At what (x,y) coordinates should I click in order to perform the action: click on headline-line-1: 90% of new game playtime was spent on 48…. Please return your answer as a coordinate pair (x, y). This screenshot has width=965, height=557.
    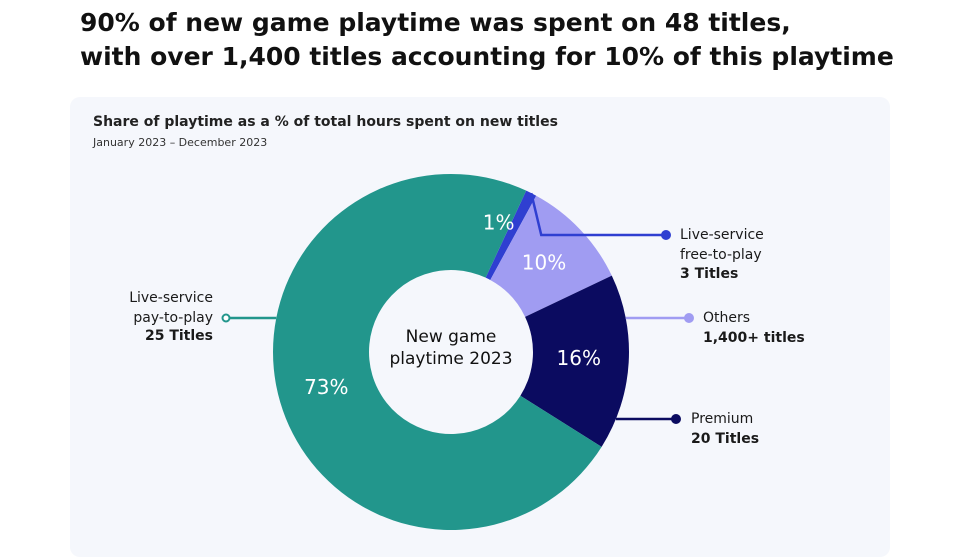
    Looking at the image, I should click on (435, 22).